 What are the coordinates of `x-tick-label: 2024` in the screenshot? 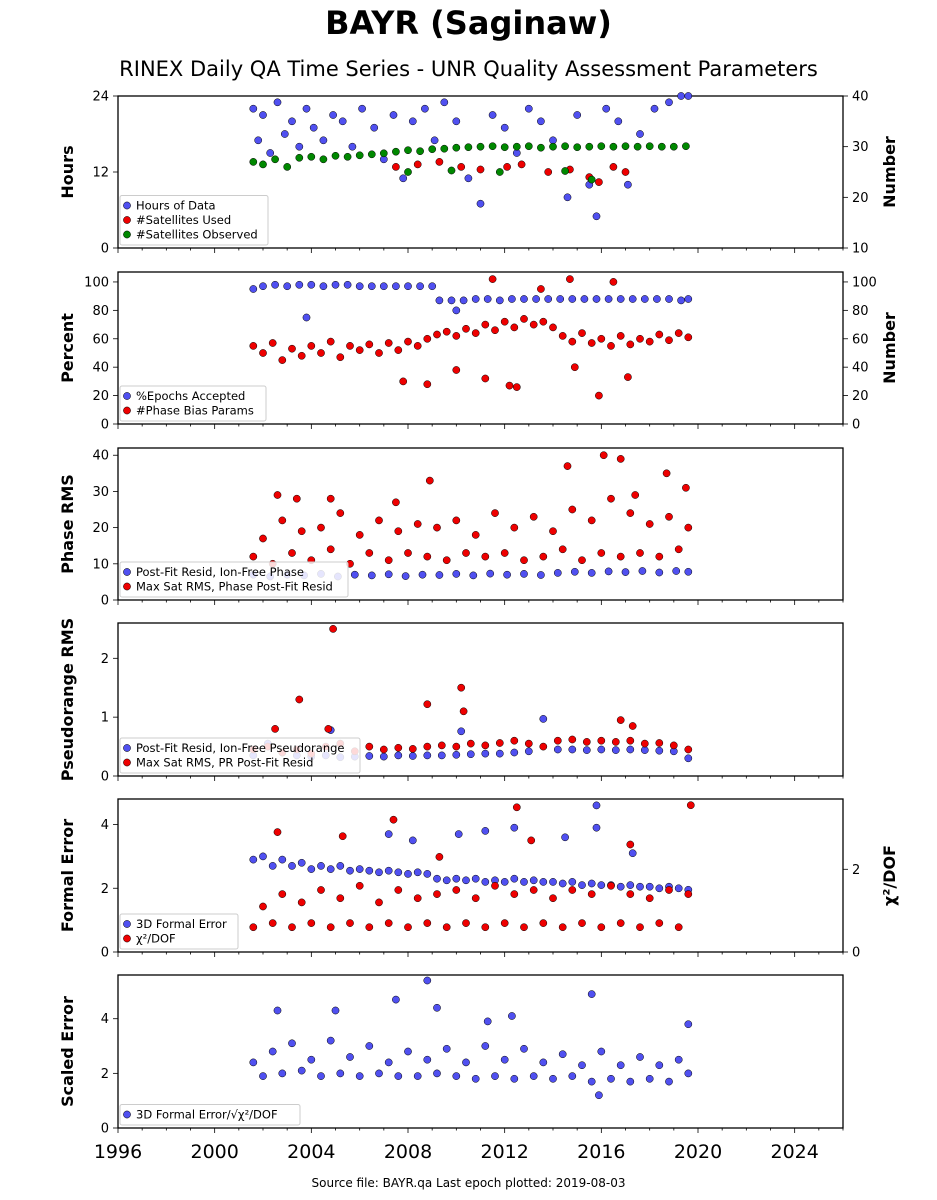 It's located at (794, 1152).